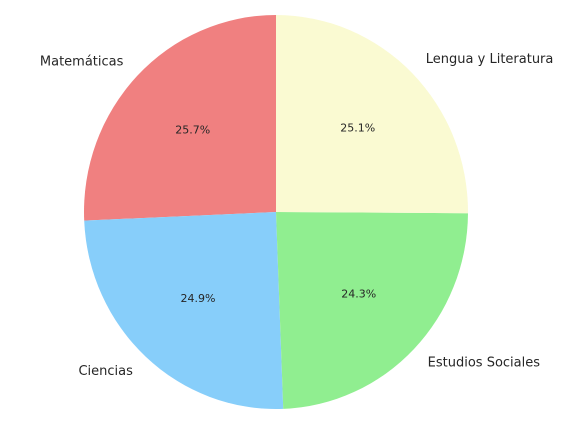  I want to click on slice-label: Lengua y Literatura, so click(490, 59).